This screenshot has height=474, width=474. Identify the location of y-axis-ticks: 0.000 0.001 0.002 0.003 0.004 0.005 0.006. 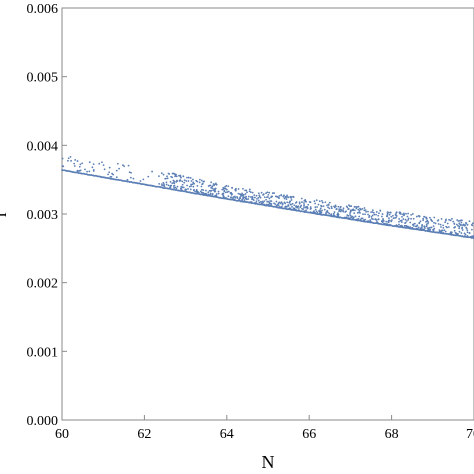
(47, 215).